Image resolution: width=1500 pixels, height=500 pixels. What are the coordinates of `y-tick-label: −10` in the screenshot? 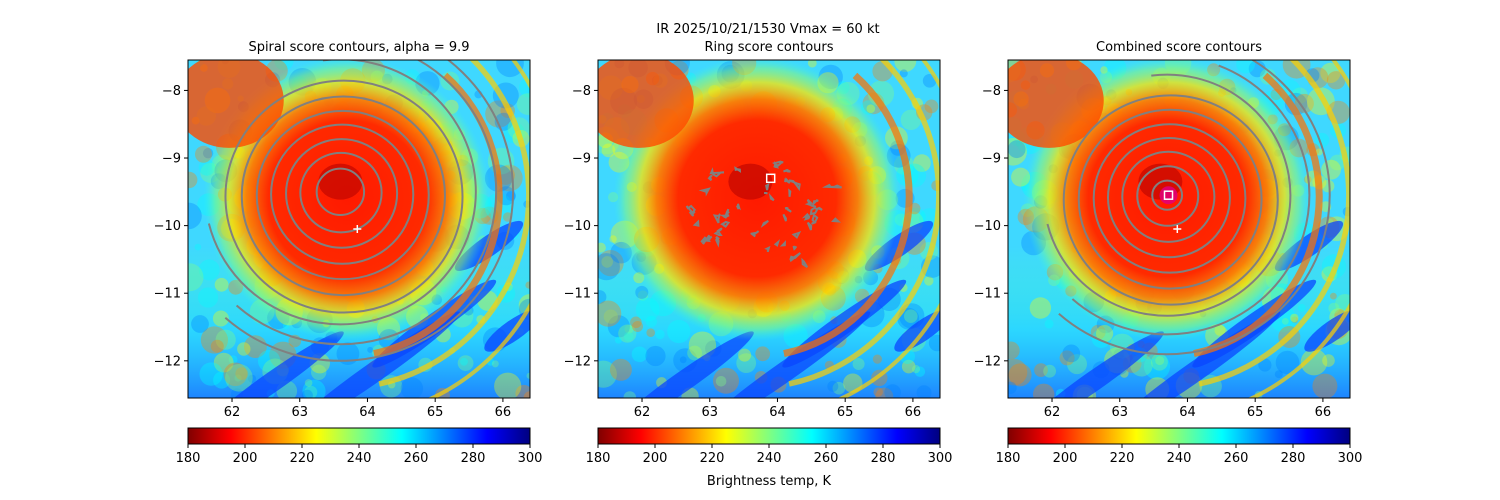 It's located at (577, 226).